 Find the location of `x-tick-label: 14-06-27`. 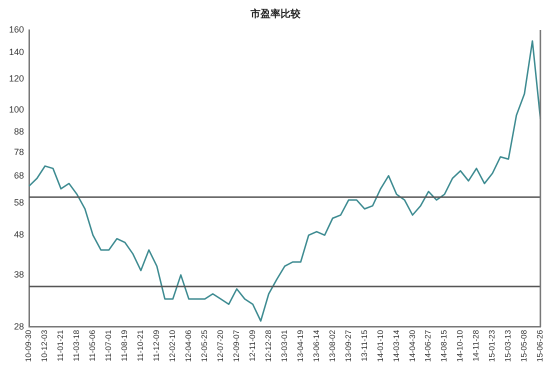

x-tick-label: 14-06-27 is located at coordinates (428, 345).